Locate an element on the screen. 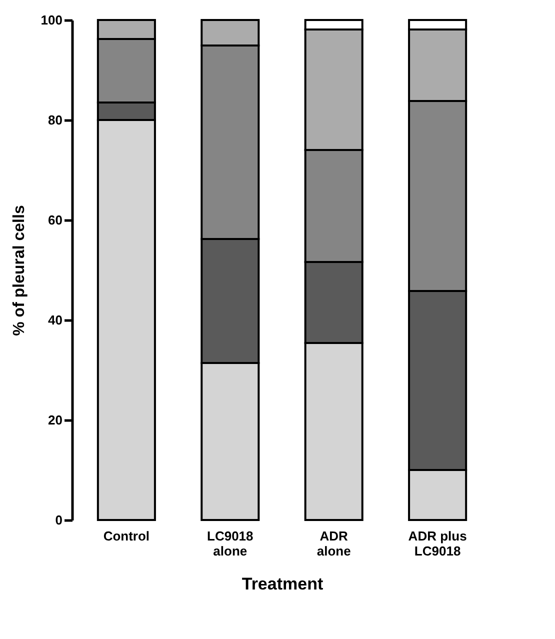 This screenshot has width=555, height=639. y-tick-label: 0 is located at coordinates (58, 520).